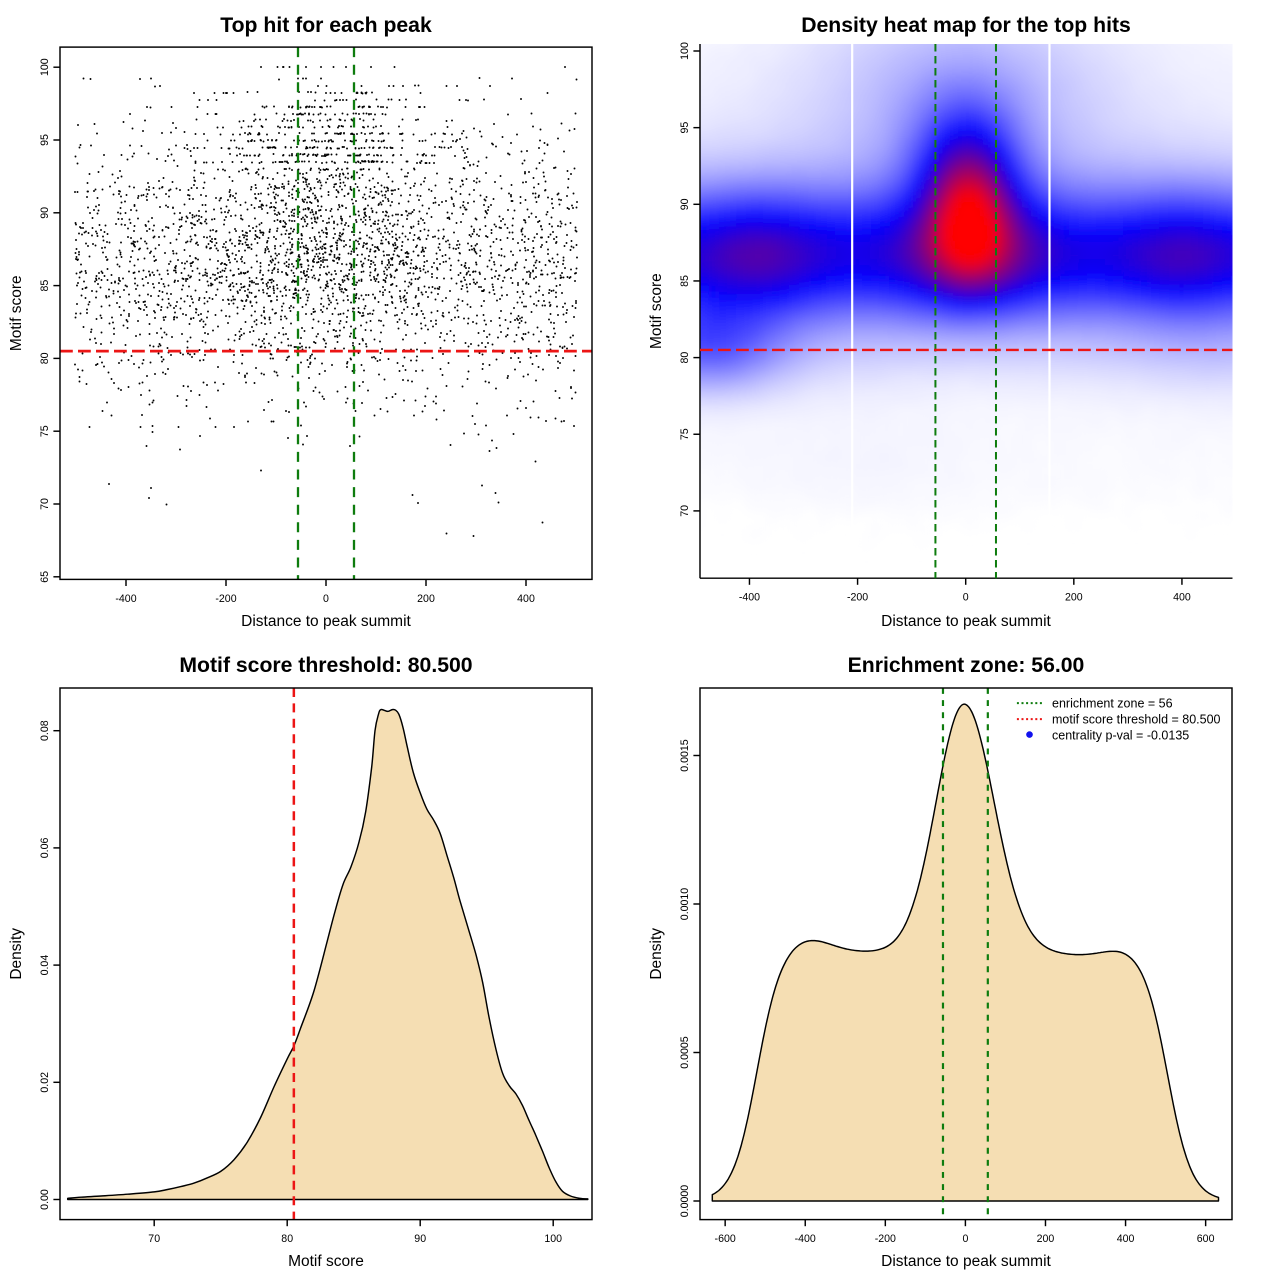 The image size is (1280, 1280). I want to click on svg-text: 0.06, so click(45, 847).